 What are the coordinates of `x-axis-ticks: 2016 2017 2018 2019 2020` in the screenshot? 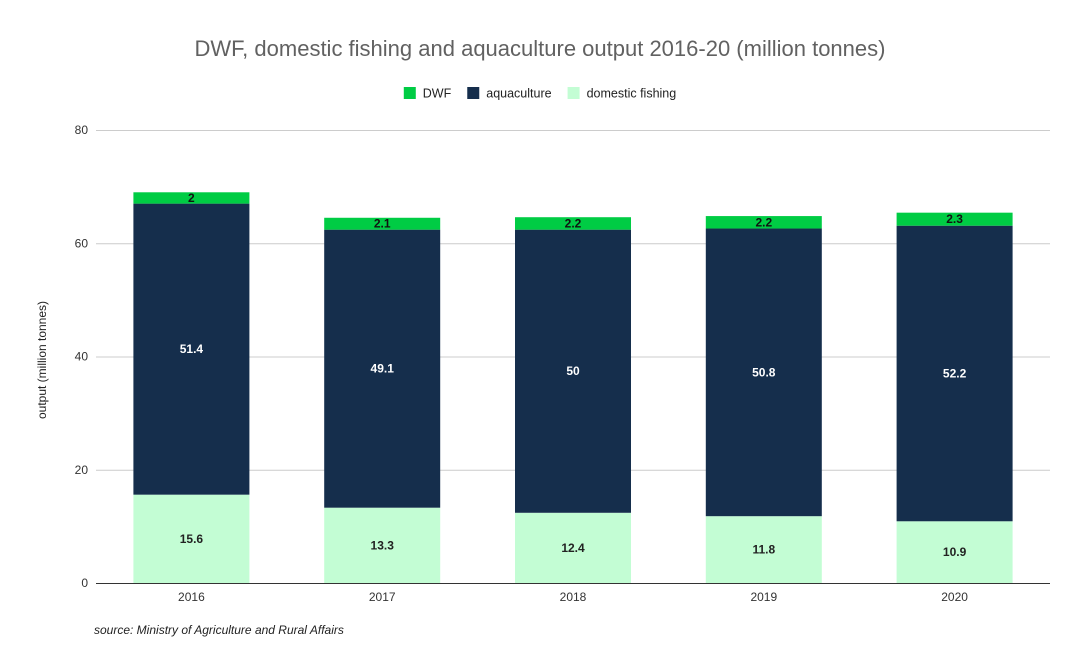 It's located at (573, 597).